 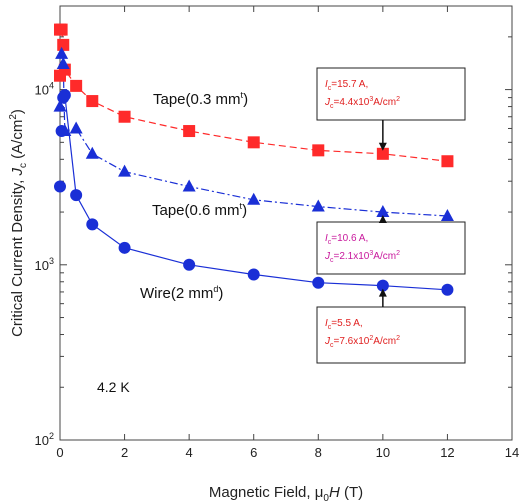 I want to click on annotation-jc-mantissa: =4.4x10, so click(x=352, y=102).